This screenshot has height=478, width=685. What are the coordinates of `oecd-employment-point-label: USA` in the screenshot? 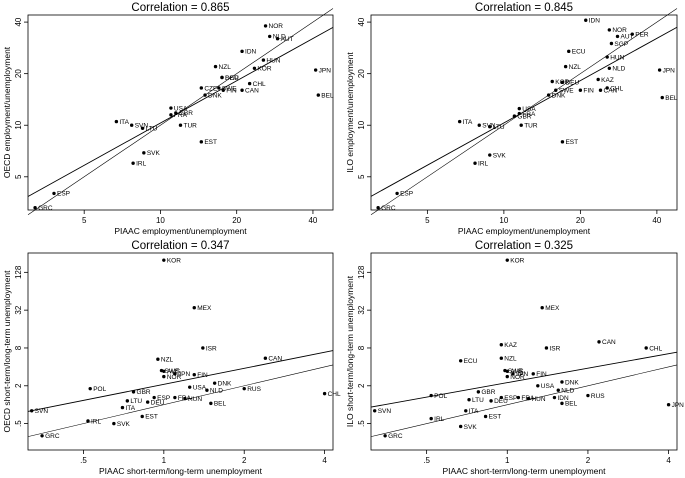 It's located at (181, 108).